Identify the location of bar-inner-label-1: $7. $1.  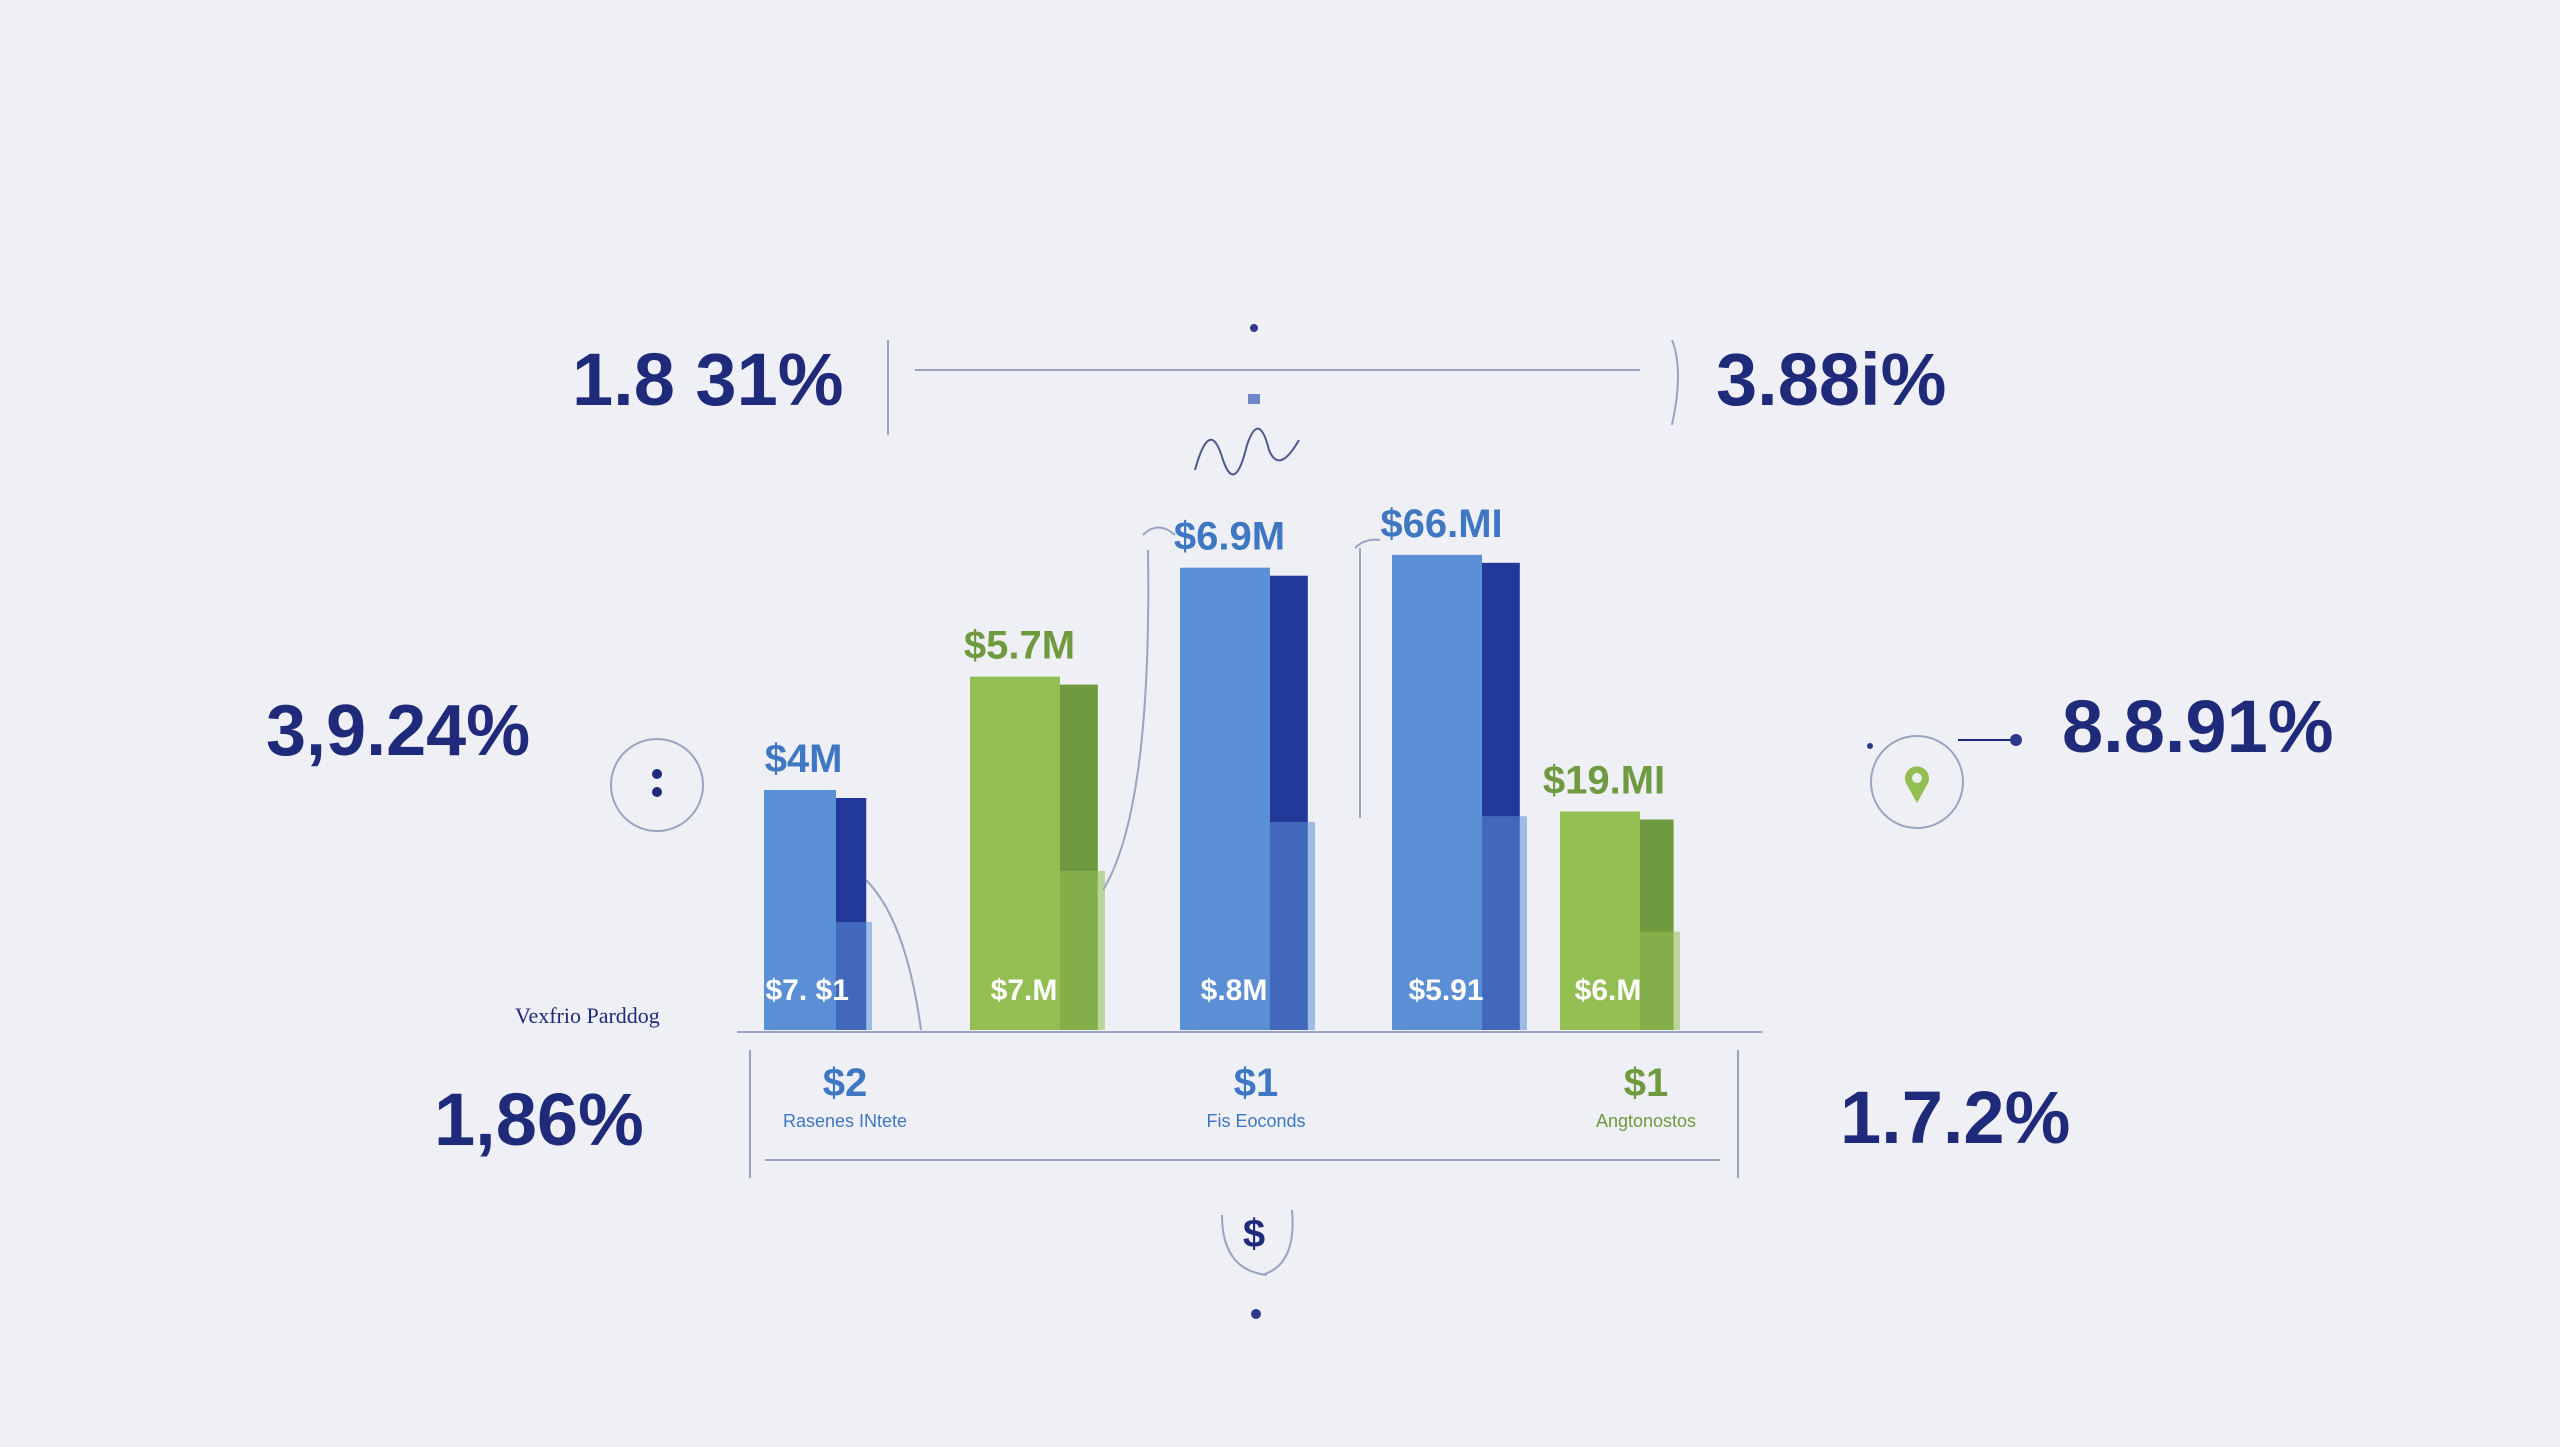
(806, 990).